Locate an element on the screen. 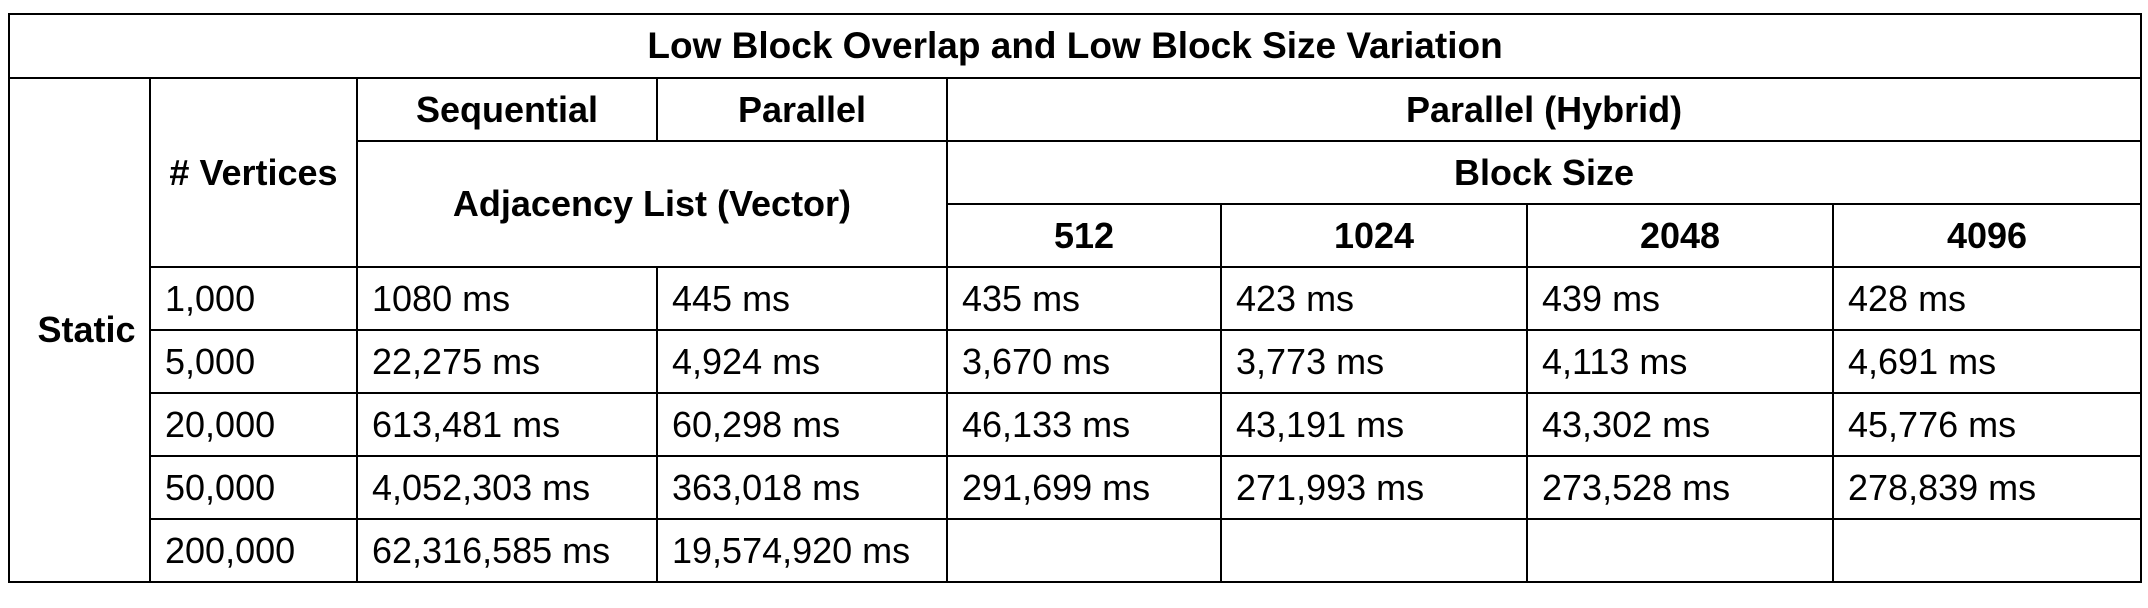 The height and width of the screenshot is (608, 2148). sequential-cell: 1080 ms is located at coordinates (507, 298).